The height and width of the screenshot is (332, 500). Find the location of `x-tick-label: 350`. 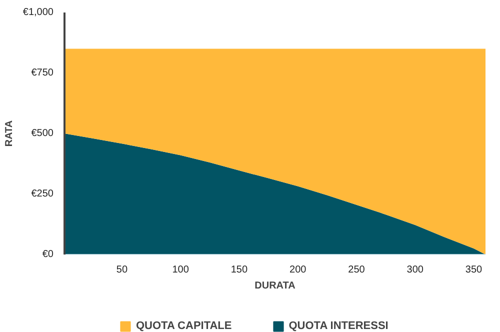

x-tick-label: 350 is located at coordinates (474, 270).